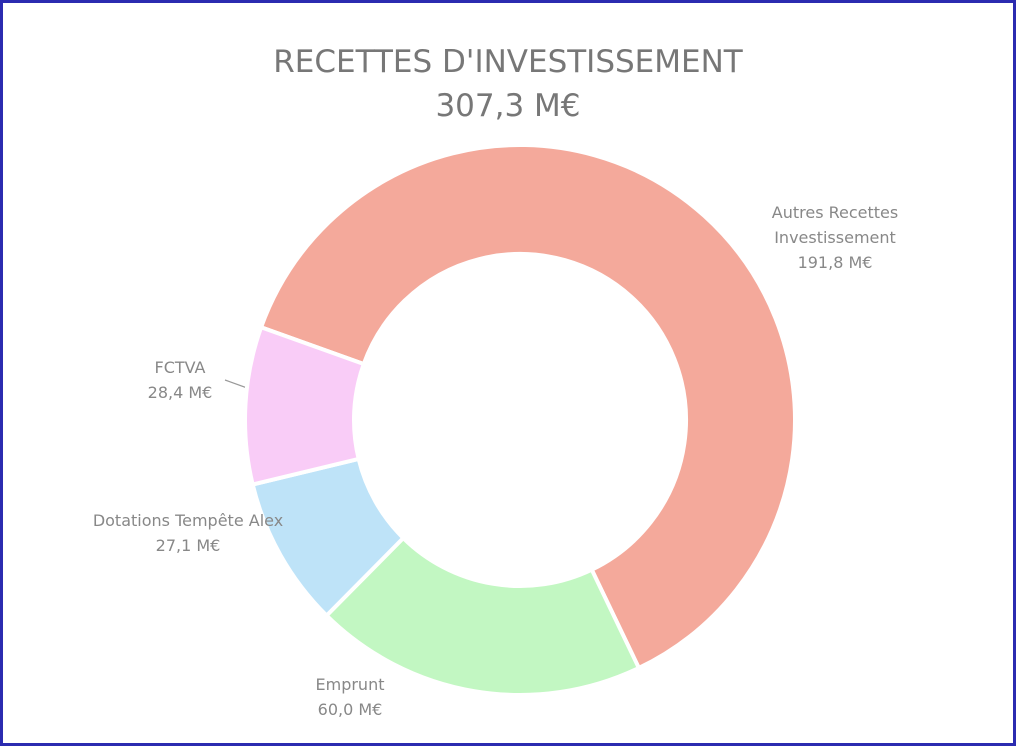 Image resolution: width=1016 pixels, height=746 pixels. I want to click on value-label: 191,8 M€, so click(835, 262).